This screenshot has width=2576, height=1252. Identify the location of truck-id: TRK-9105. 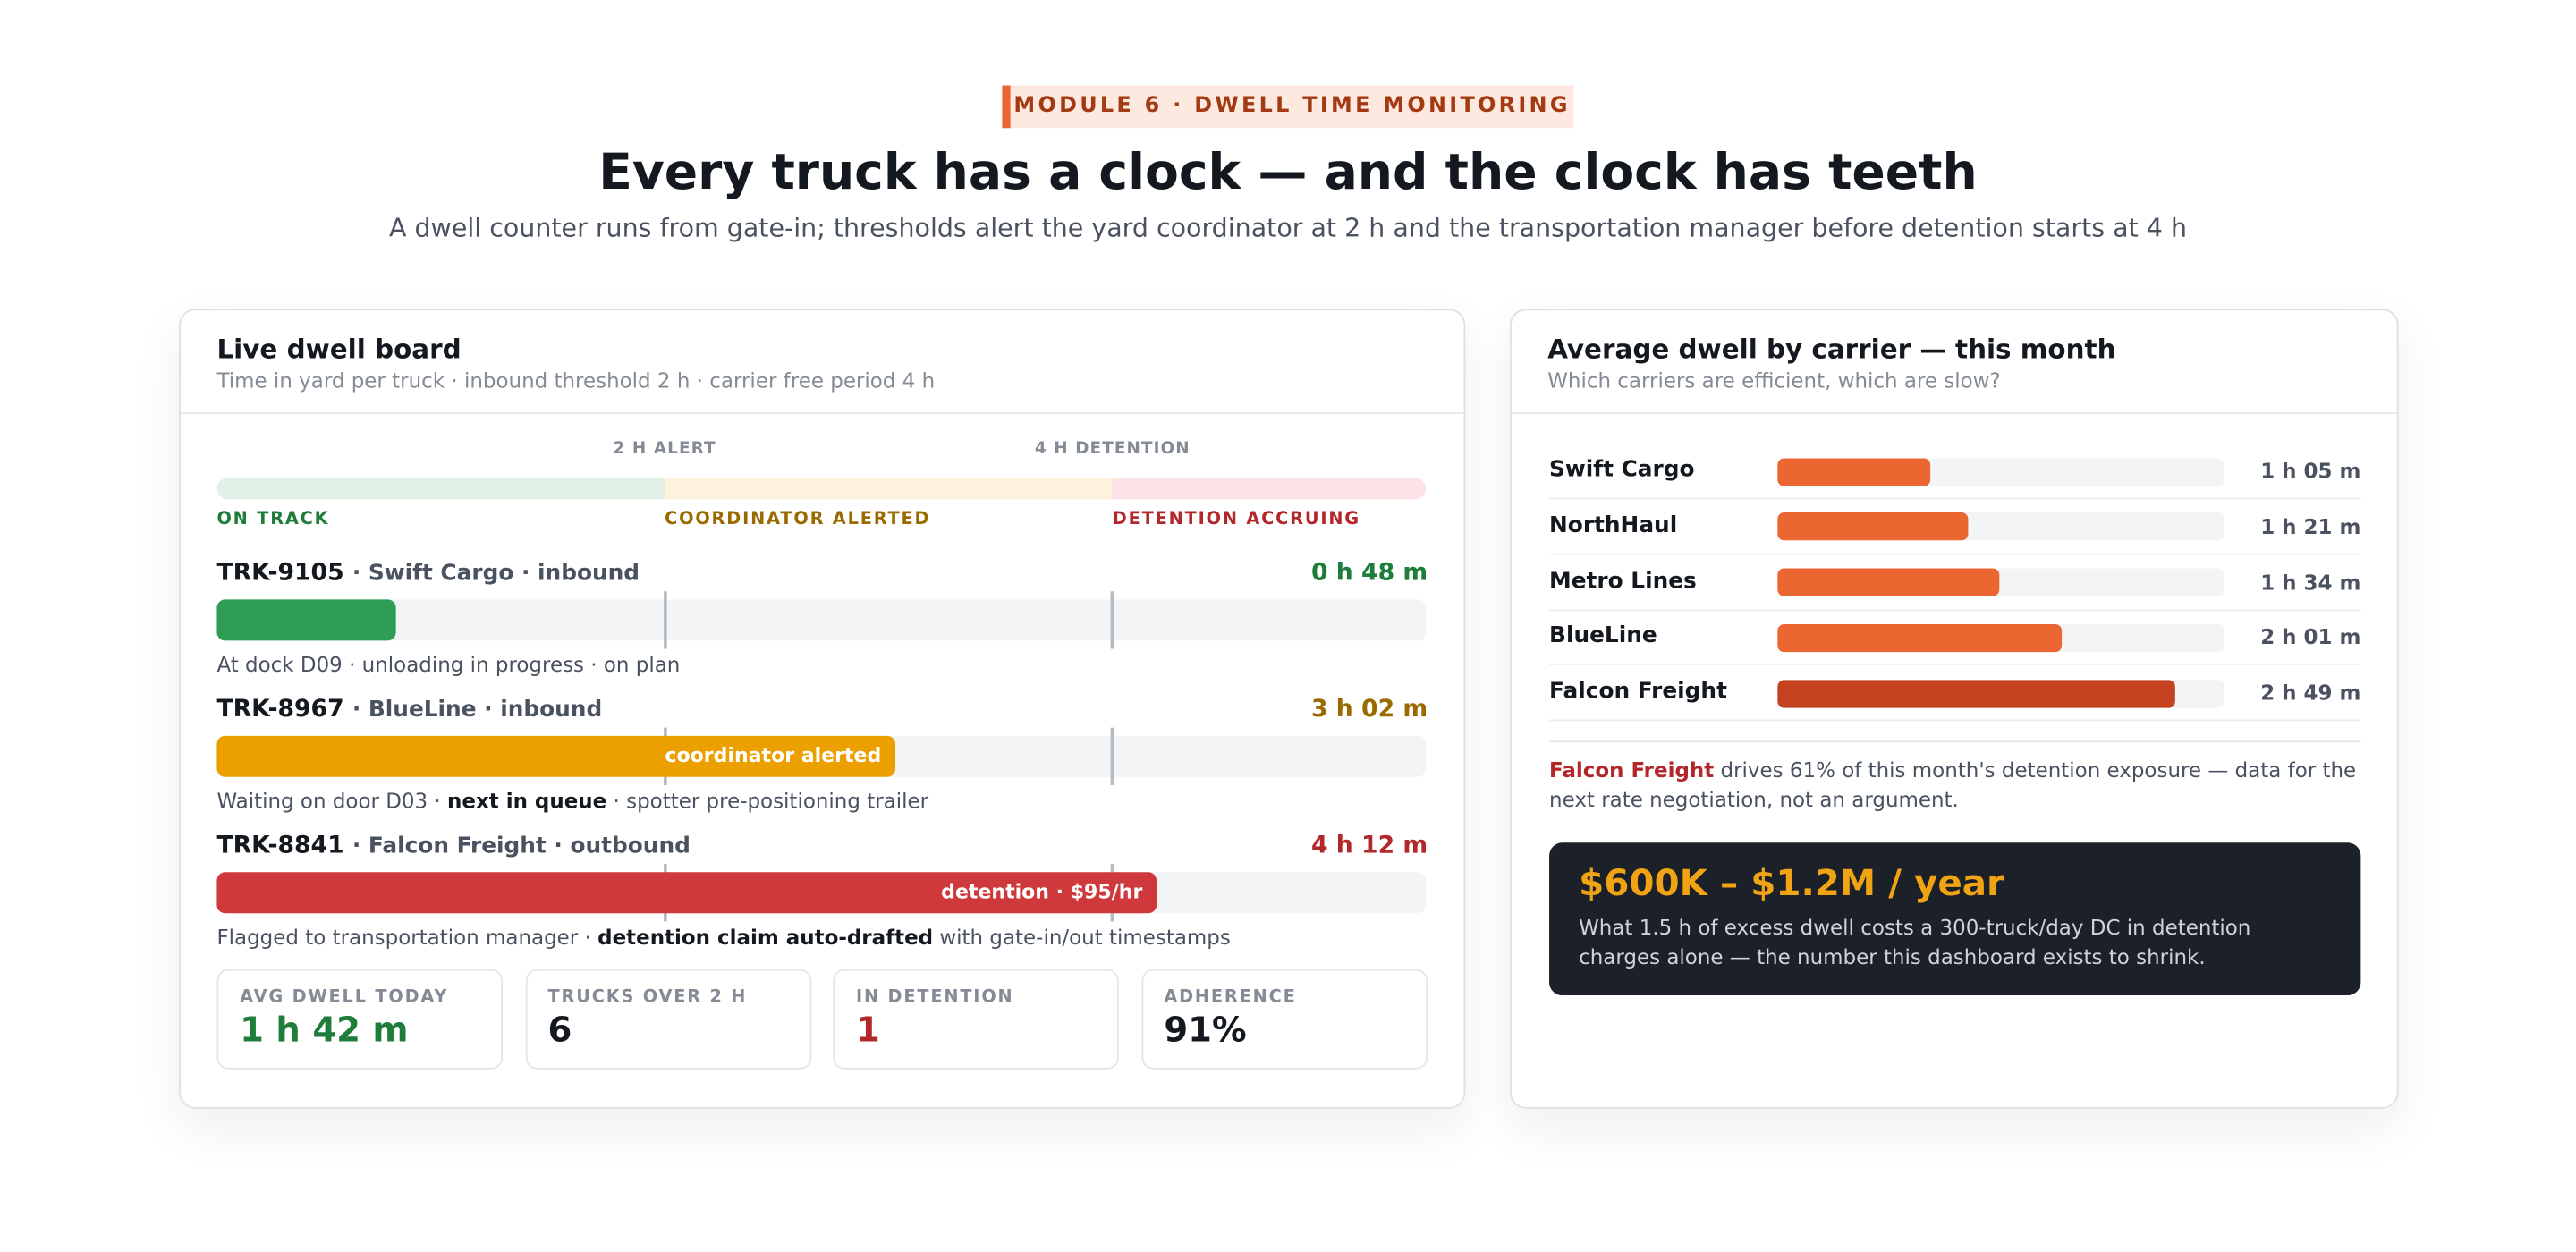
(280, 573).